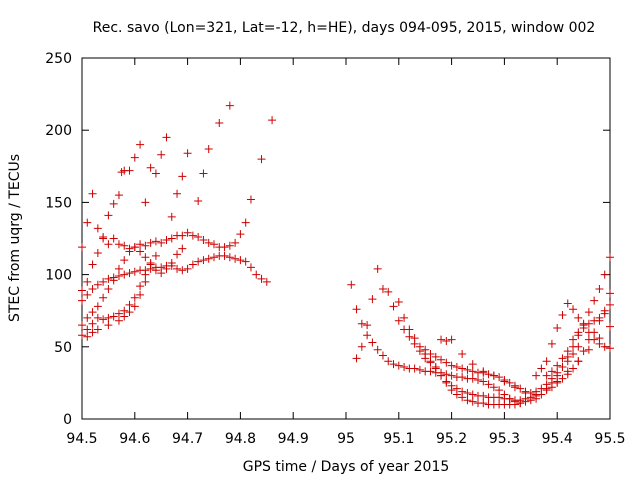 Image resolution: width=640 pixels, height=480 pixels. What do you see at coordinates (58, 59) in the screenshot?
I see `y-tick-label: 250` at bounding box center [58, 59].